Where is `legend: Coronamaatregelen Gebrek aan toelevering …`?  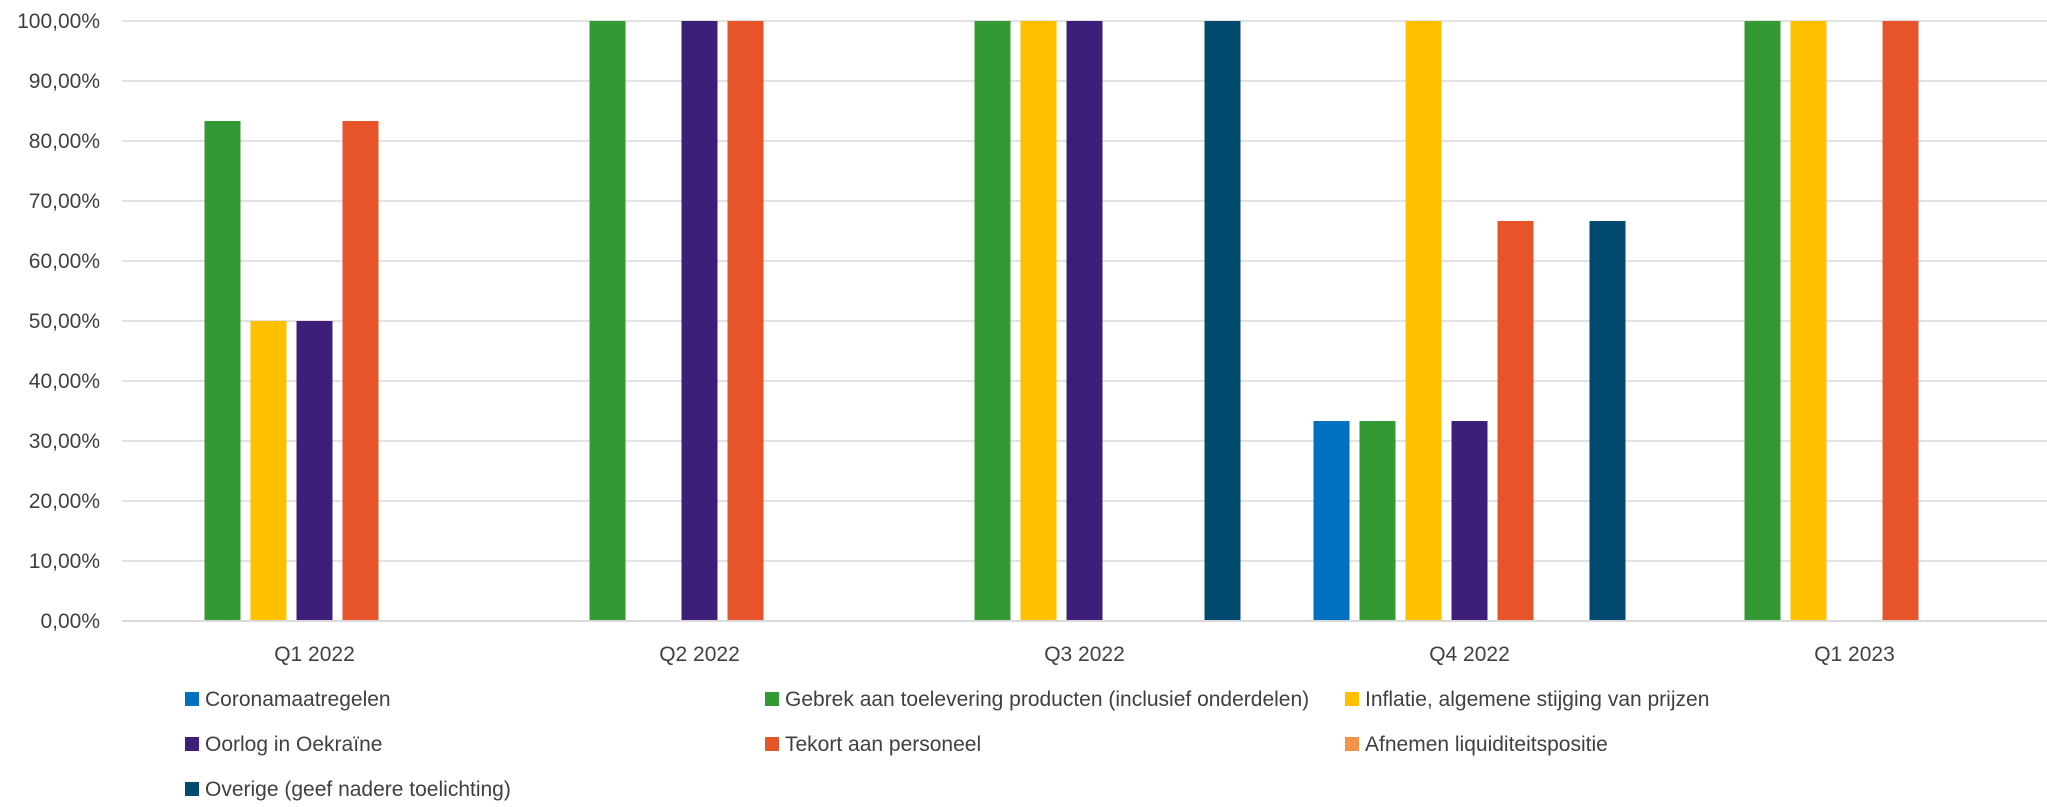 legend: Coronamaatregelen Gebrek aan toelevering … is located at coordinates (947, 744).